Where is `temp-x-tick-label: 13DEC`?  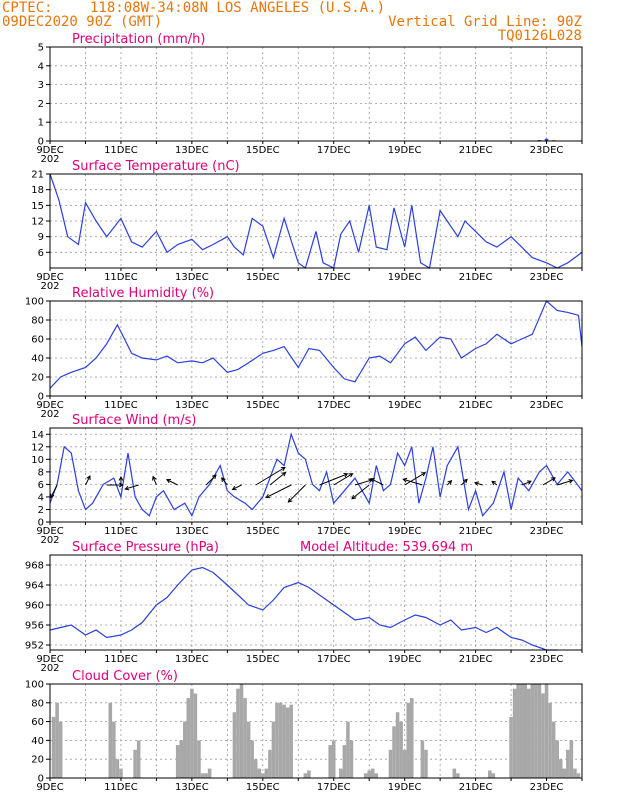 temp-x-tick-label: 13DEC is located at coordinates (192, 277).